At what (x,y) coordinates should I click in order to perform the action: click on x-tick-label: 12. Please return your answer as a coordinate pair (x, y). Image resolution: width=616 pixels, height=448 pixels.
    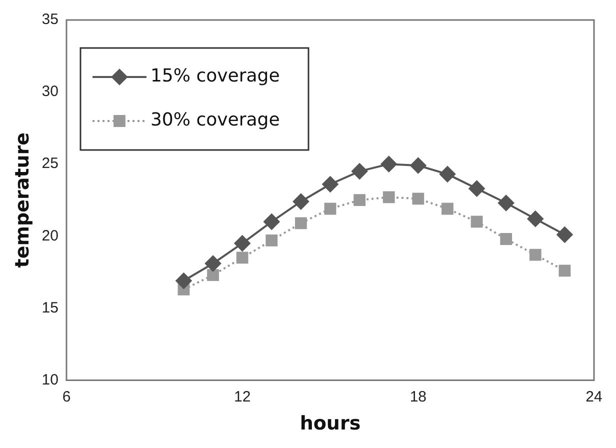
    Looking at the image, I should click on (242, 397).